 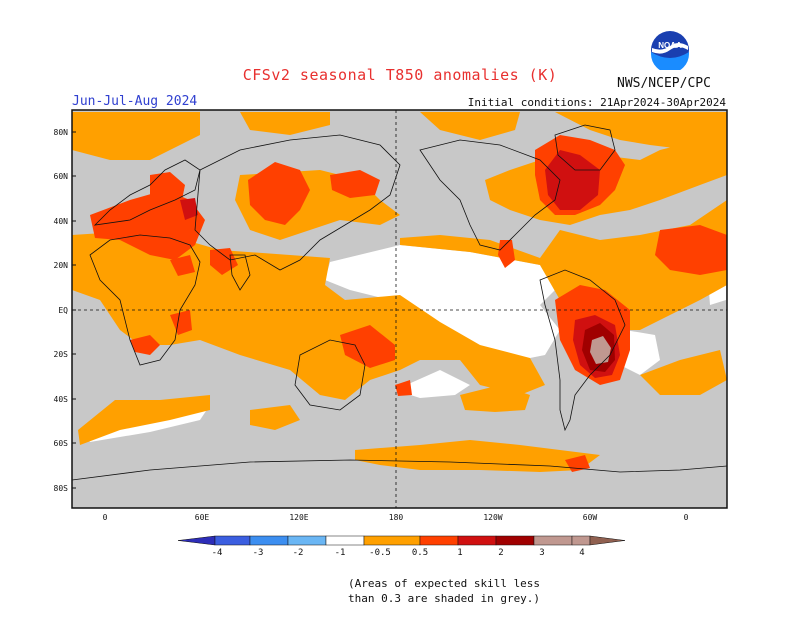 What do you see at coordinates (541, 553) in the screenshot?
I see `colorbar-tick-label: 3` at bounding box center [541, 553].